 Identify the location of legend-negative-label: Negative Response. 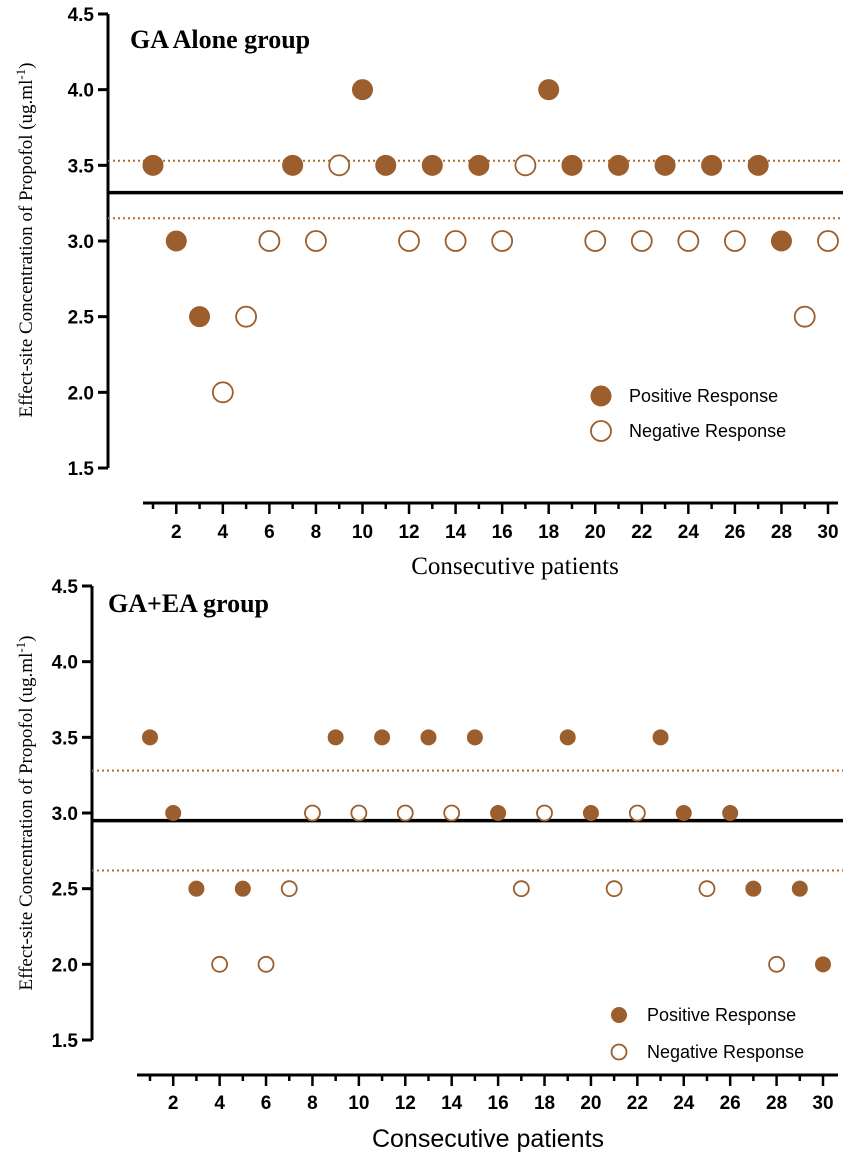
(725, 1052).